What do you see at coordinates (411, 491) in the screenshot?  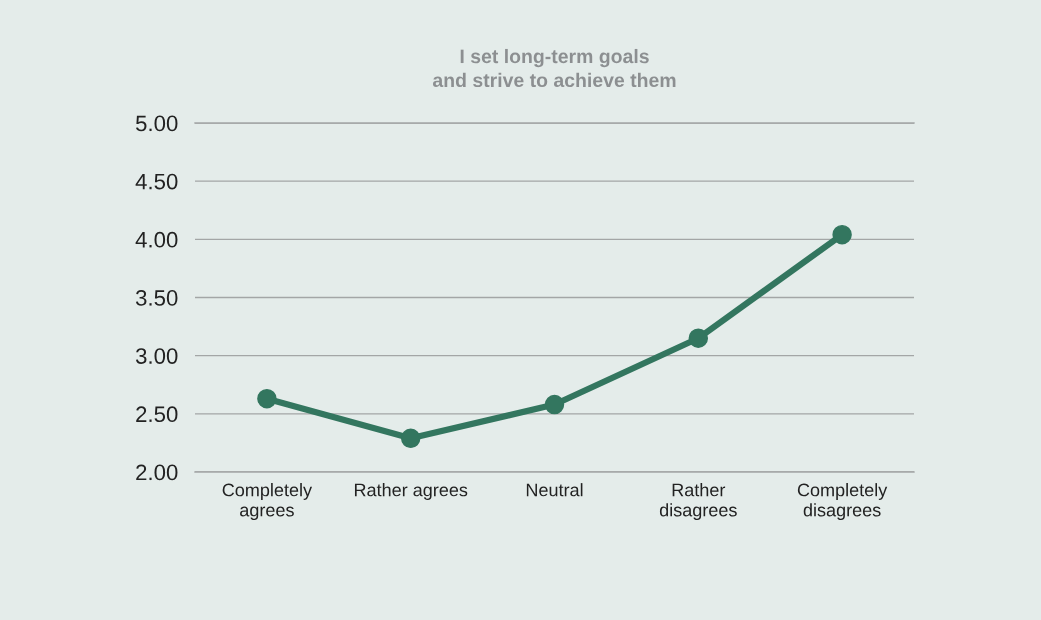 I see `x-tick-label: Rather agrees` at bounding box center [411, 491].